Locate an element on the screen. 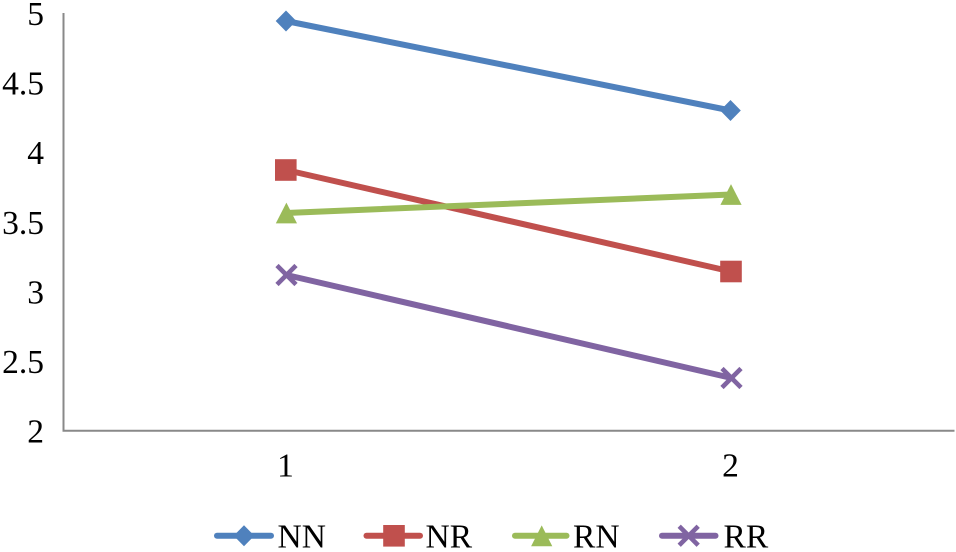 The width and height of the screenshot is (956, 552). svg-text: 3.5 is located at coordinates (23, 223).